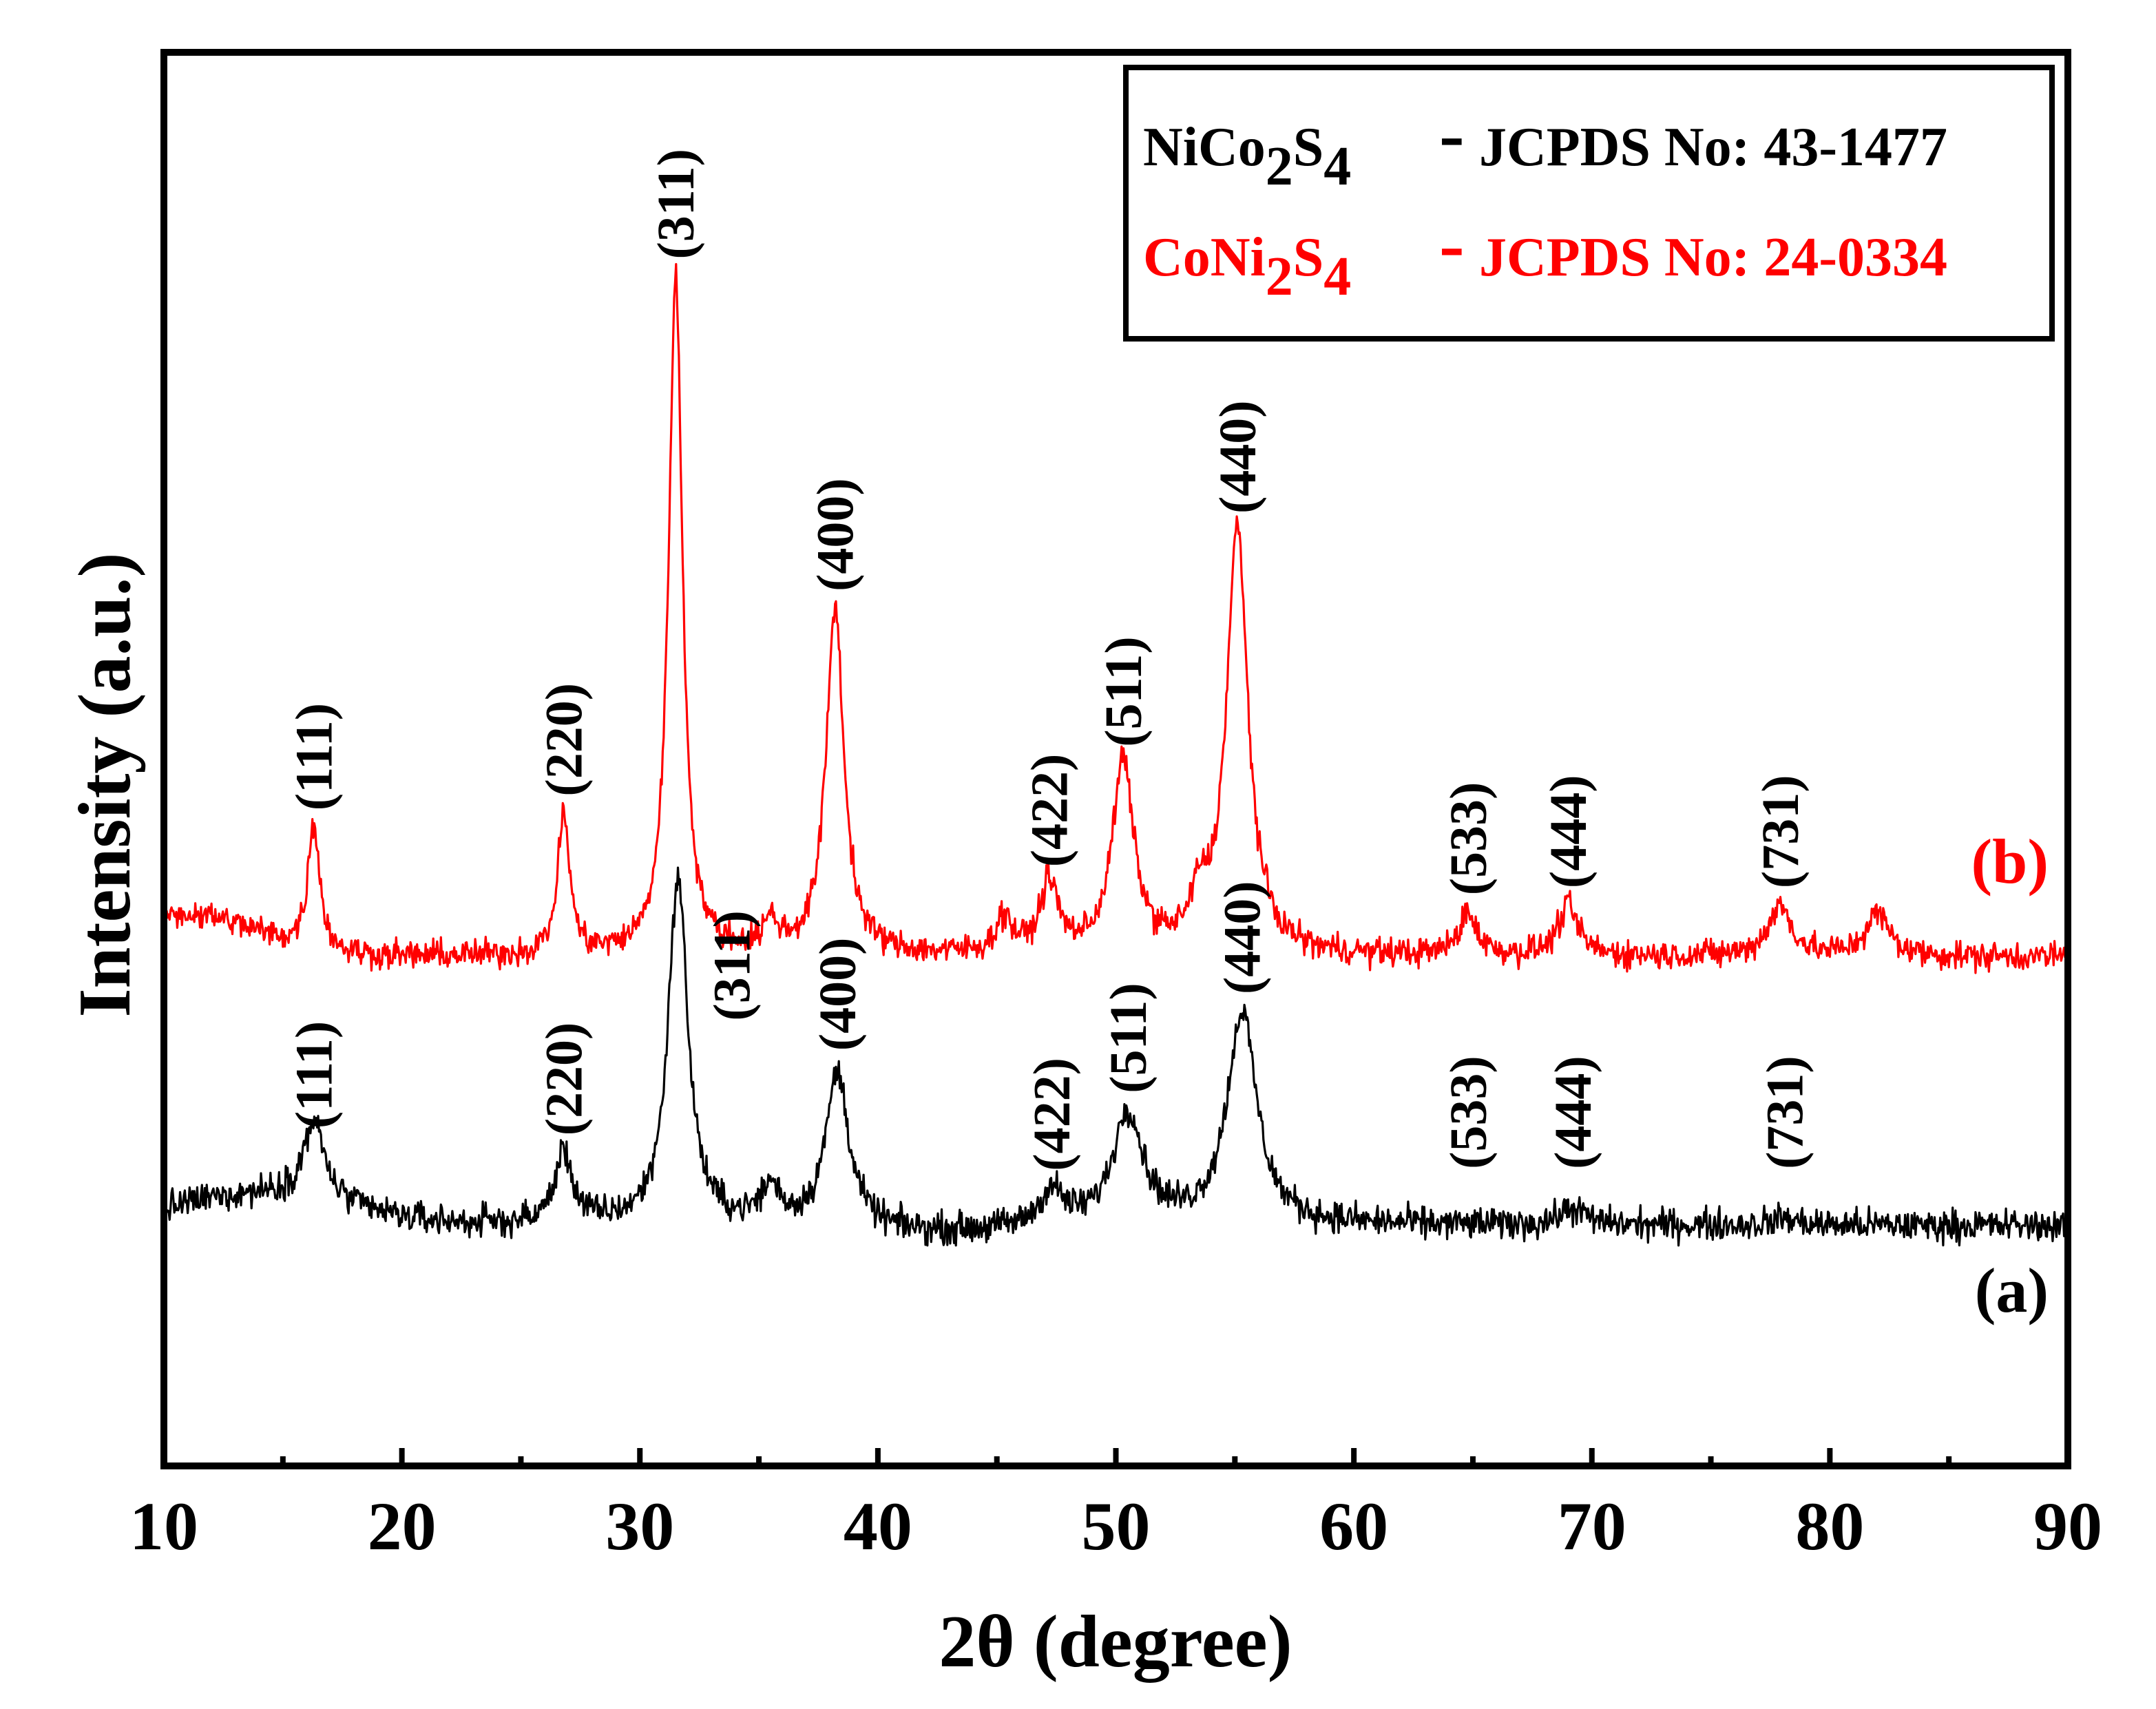 This screenshot has height=1709, width=2156. Describe the element at coordinates (1830, 1526) in the screenshot. I see `x-tick-label: 80` at that location.